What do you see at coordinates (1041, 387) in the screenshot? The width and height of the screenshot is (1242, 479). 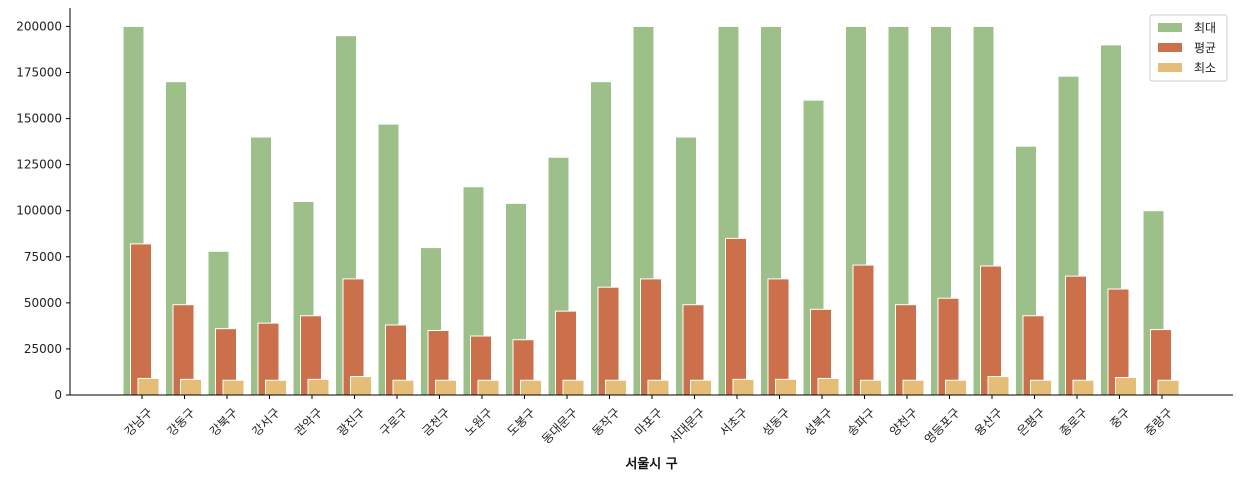 I see `bar-최소-은평구` at bounding box center [1041, 387].